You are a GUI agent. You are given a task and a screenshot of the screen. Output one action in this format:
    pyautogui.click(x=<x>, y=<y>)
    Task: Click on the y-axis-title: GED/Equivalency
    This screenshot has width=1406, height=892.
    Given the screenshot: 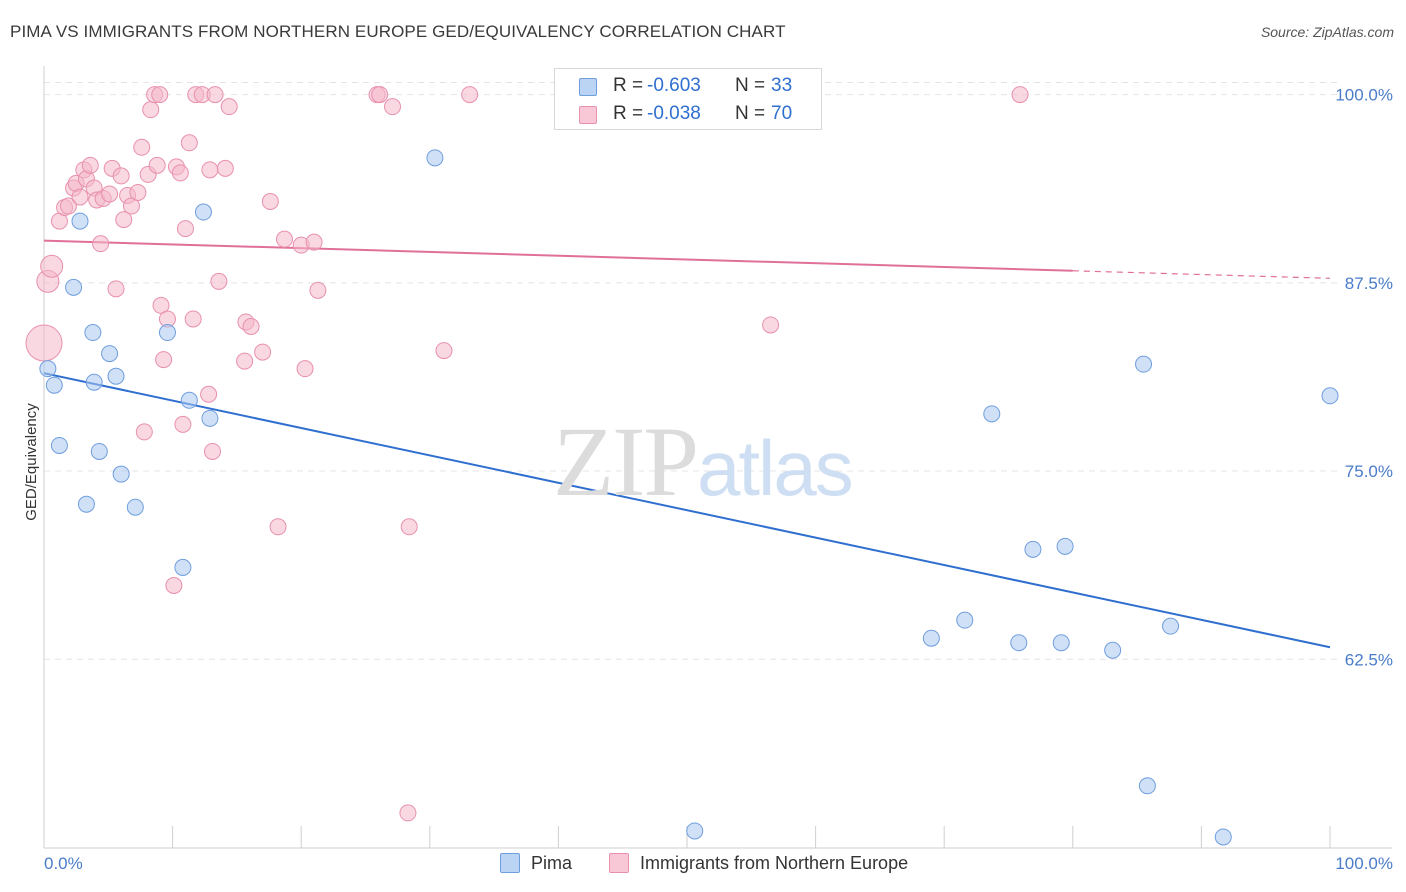 What is the action you would take?
    pyautogui.click(x=31, y=462)
    